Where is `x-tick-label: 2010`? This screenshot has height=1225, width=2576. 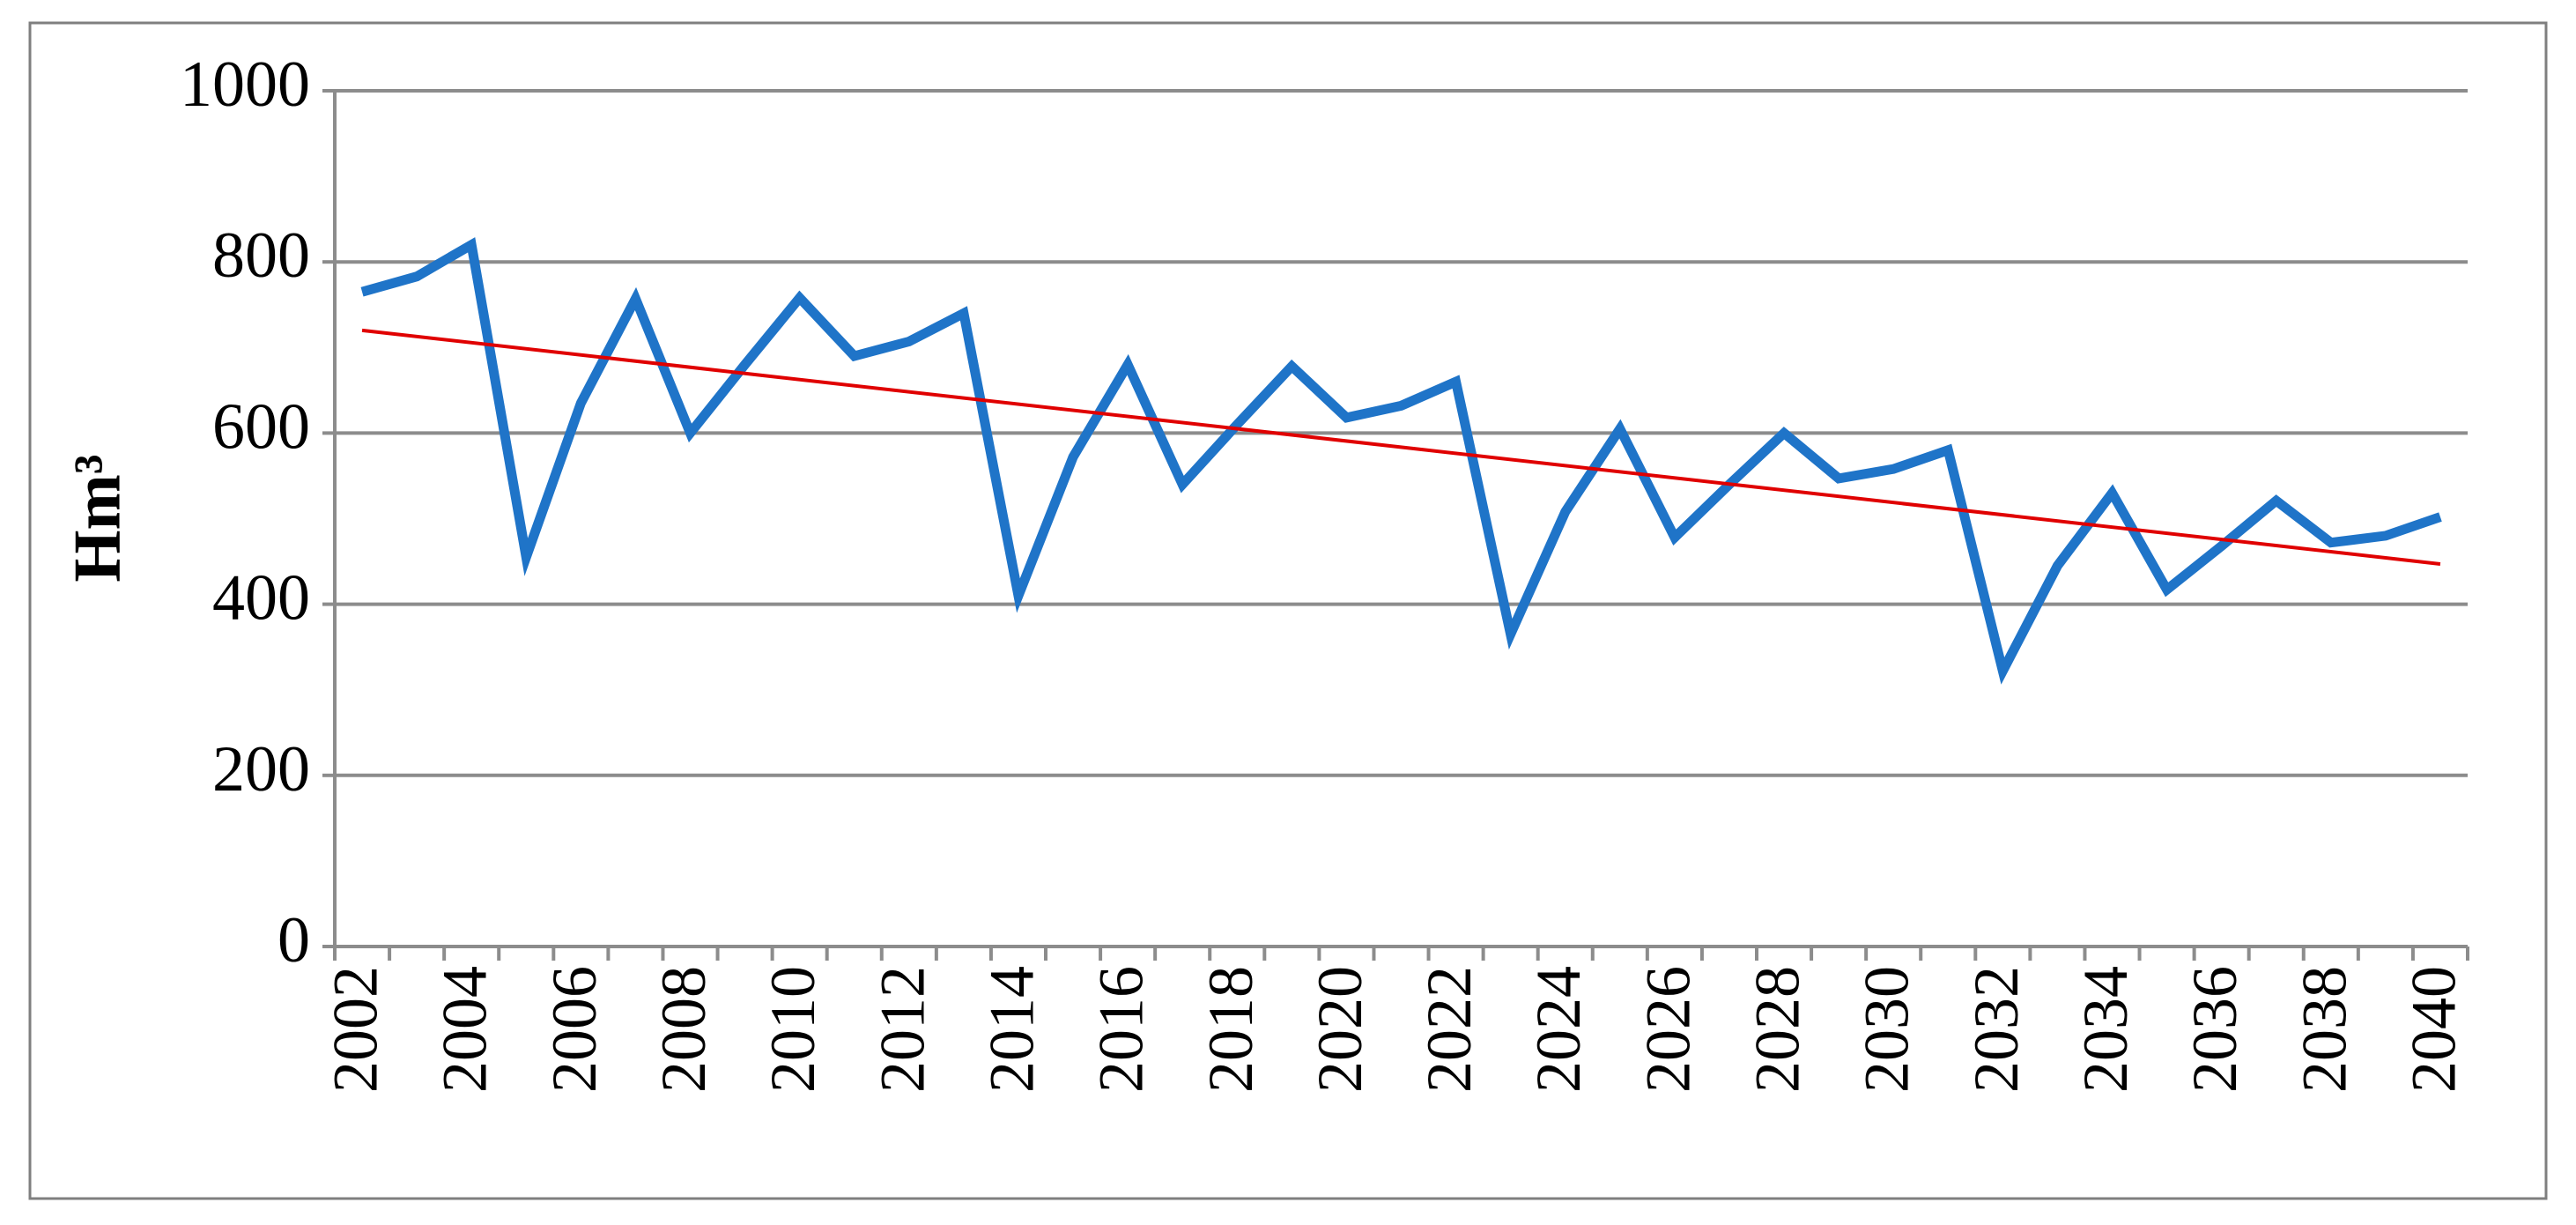
x-tick-label: 2010 is located at coordinates (793, 1029).